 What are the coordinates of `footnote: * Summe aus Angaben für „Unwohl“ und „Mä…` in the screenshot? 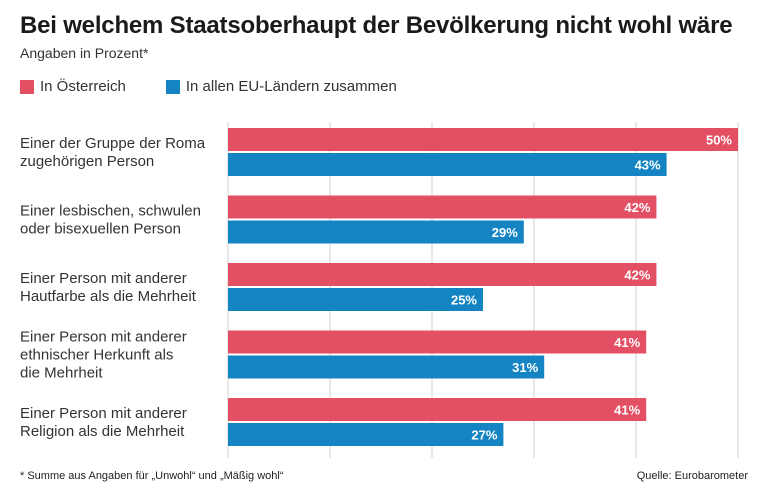 It's located at (152, 476).